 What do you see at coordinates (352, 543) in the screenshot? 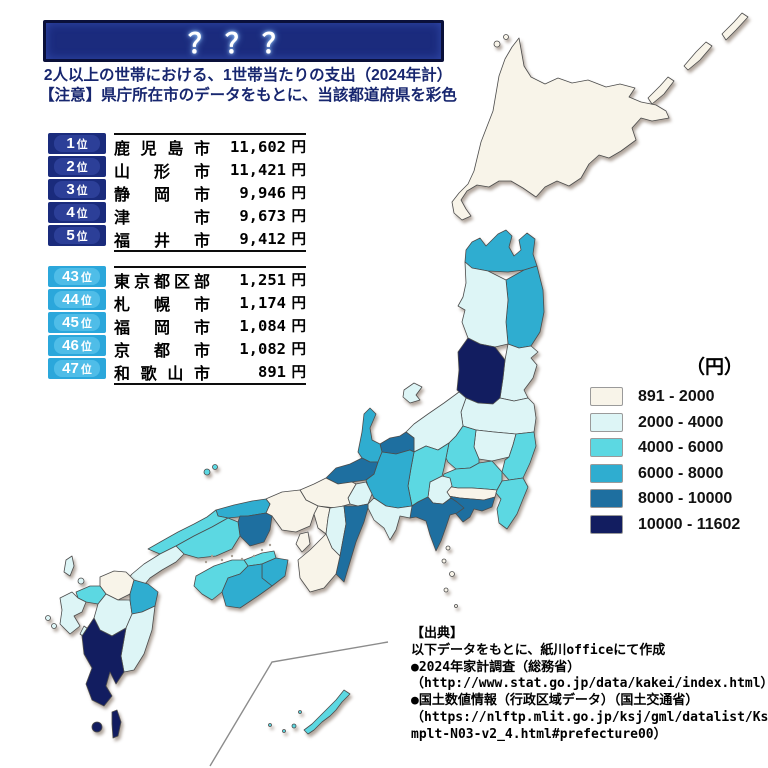
I see `map-prefecture-mie` at bounding box center [352, 543].